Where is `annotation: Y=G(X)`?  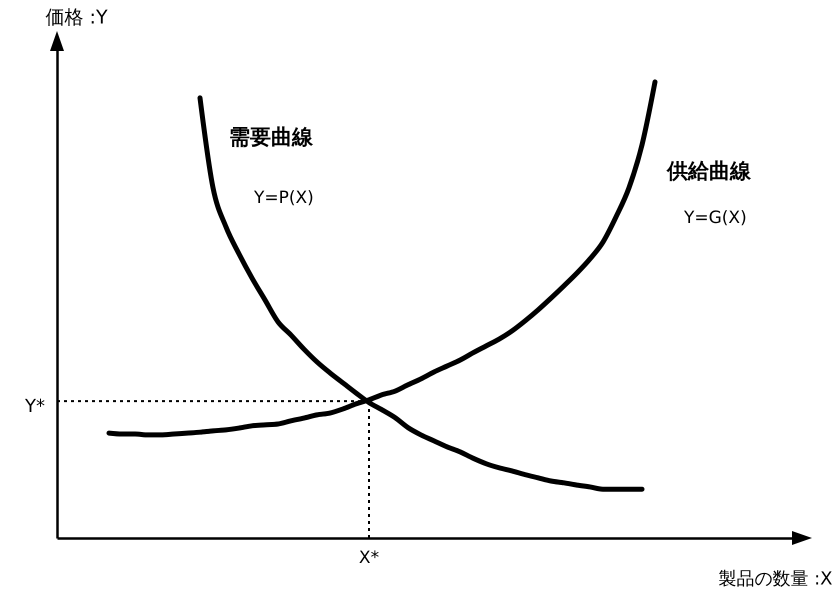 annotation: Y=G(X) is located at coordinates (715, 218).